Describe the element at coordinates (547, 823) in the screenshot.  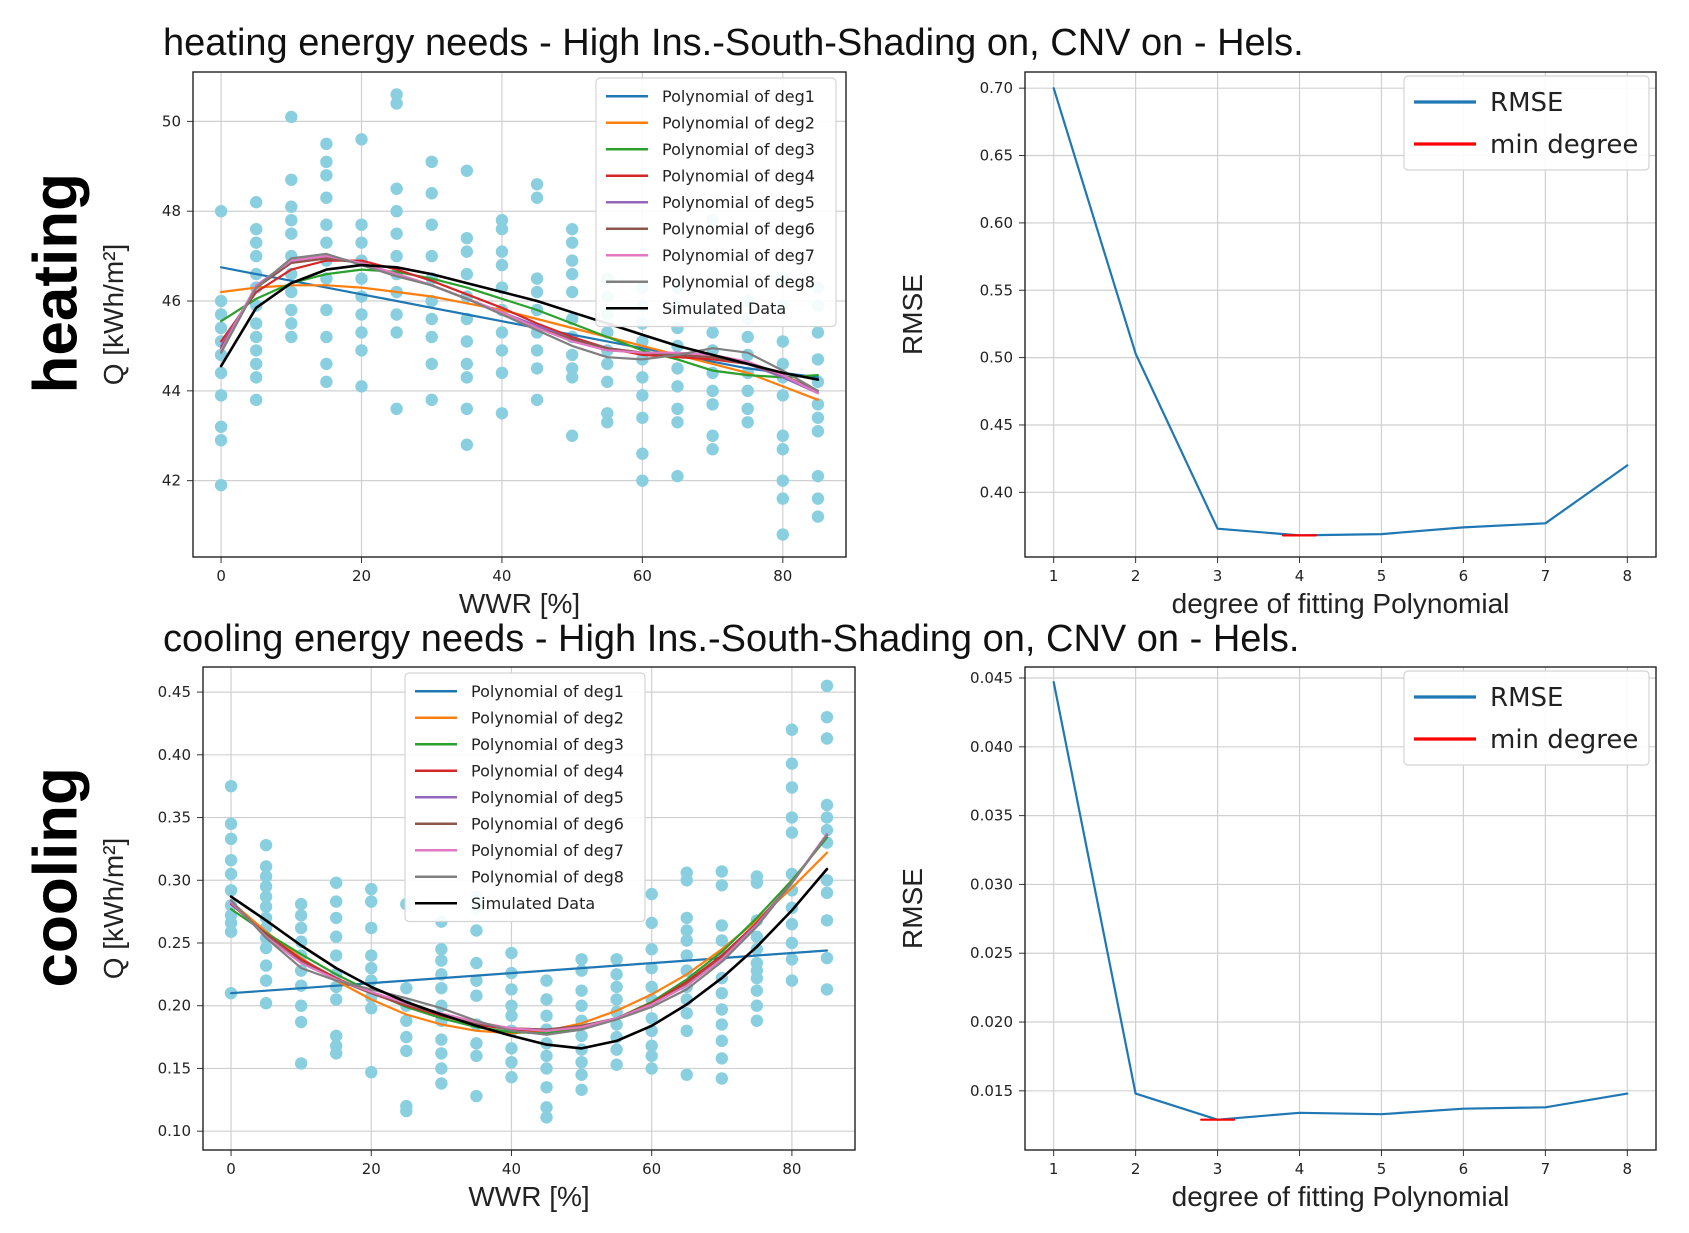
I see `legend-entry: Polynomial of deg6` at that location.